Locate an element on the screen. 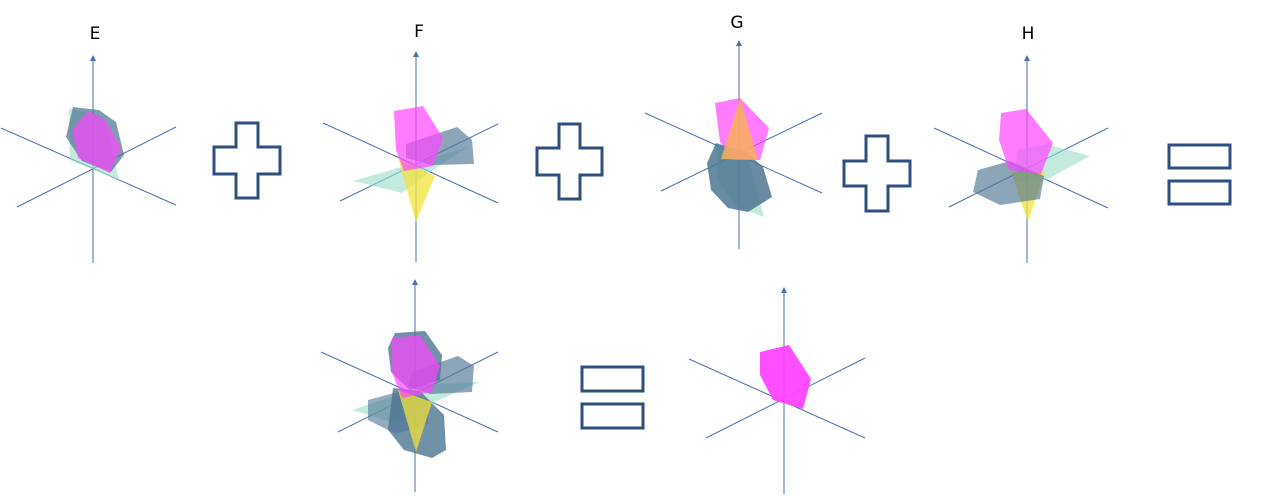  panel-f is located at coordinates (410, 156).